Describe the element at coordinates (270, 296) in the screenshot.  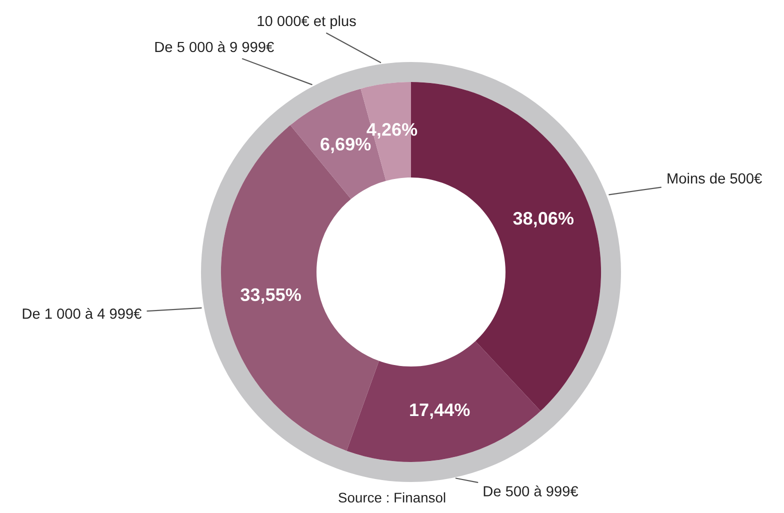
I see `data-label: 33,55%` at that location.